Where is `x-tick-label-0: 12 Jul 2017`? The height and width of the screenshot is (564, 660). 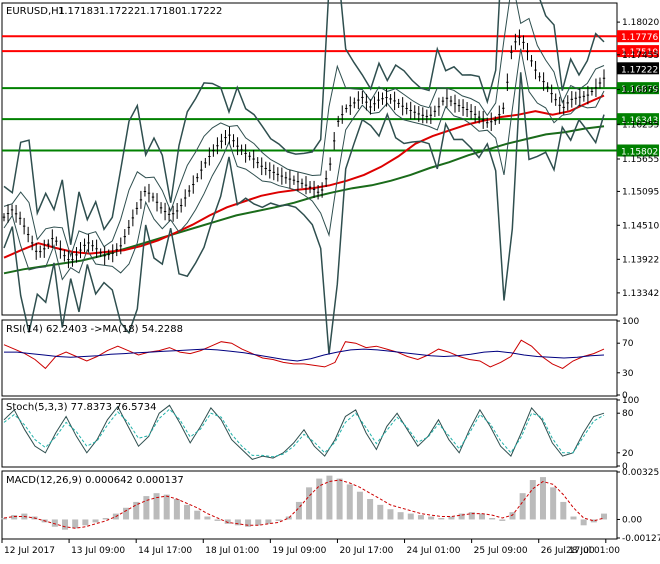 x-tick-label-0: 12 Jul 2017 is located at coordinates (29, 551).